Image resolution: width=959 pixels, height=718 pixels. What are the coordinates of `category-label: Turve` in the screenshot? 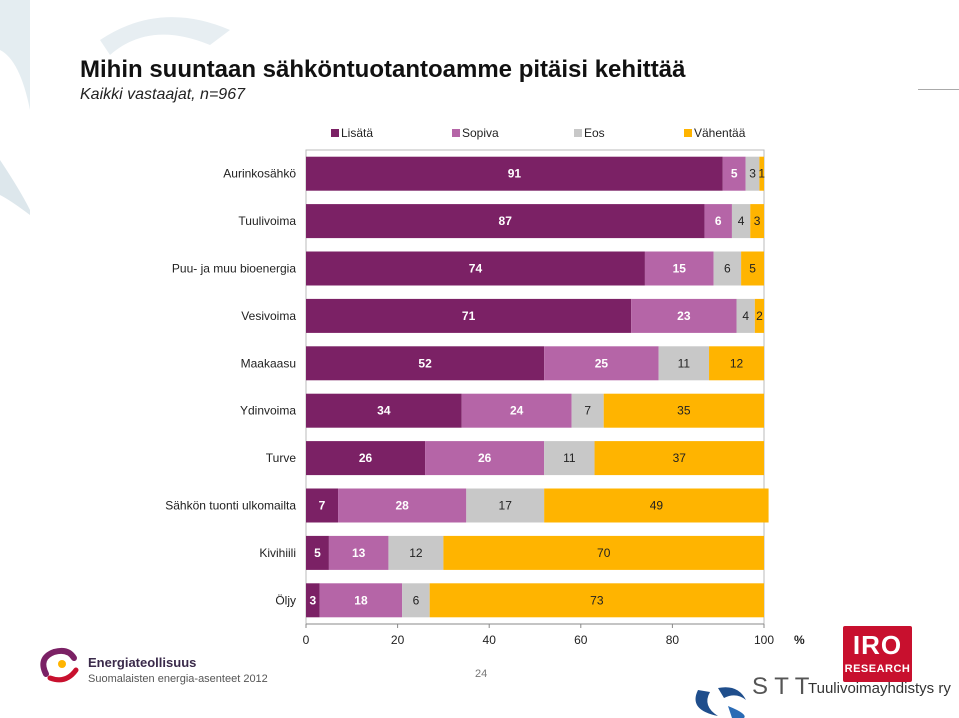 It's located at (281, 458).